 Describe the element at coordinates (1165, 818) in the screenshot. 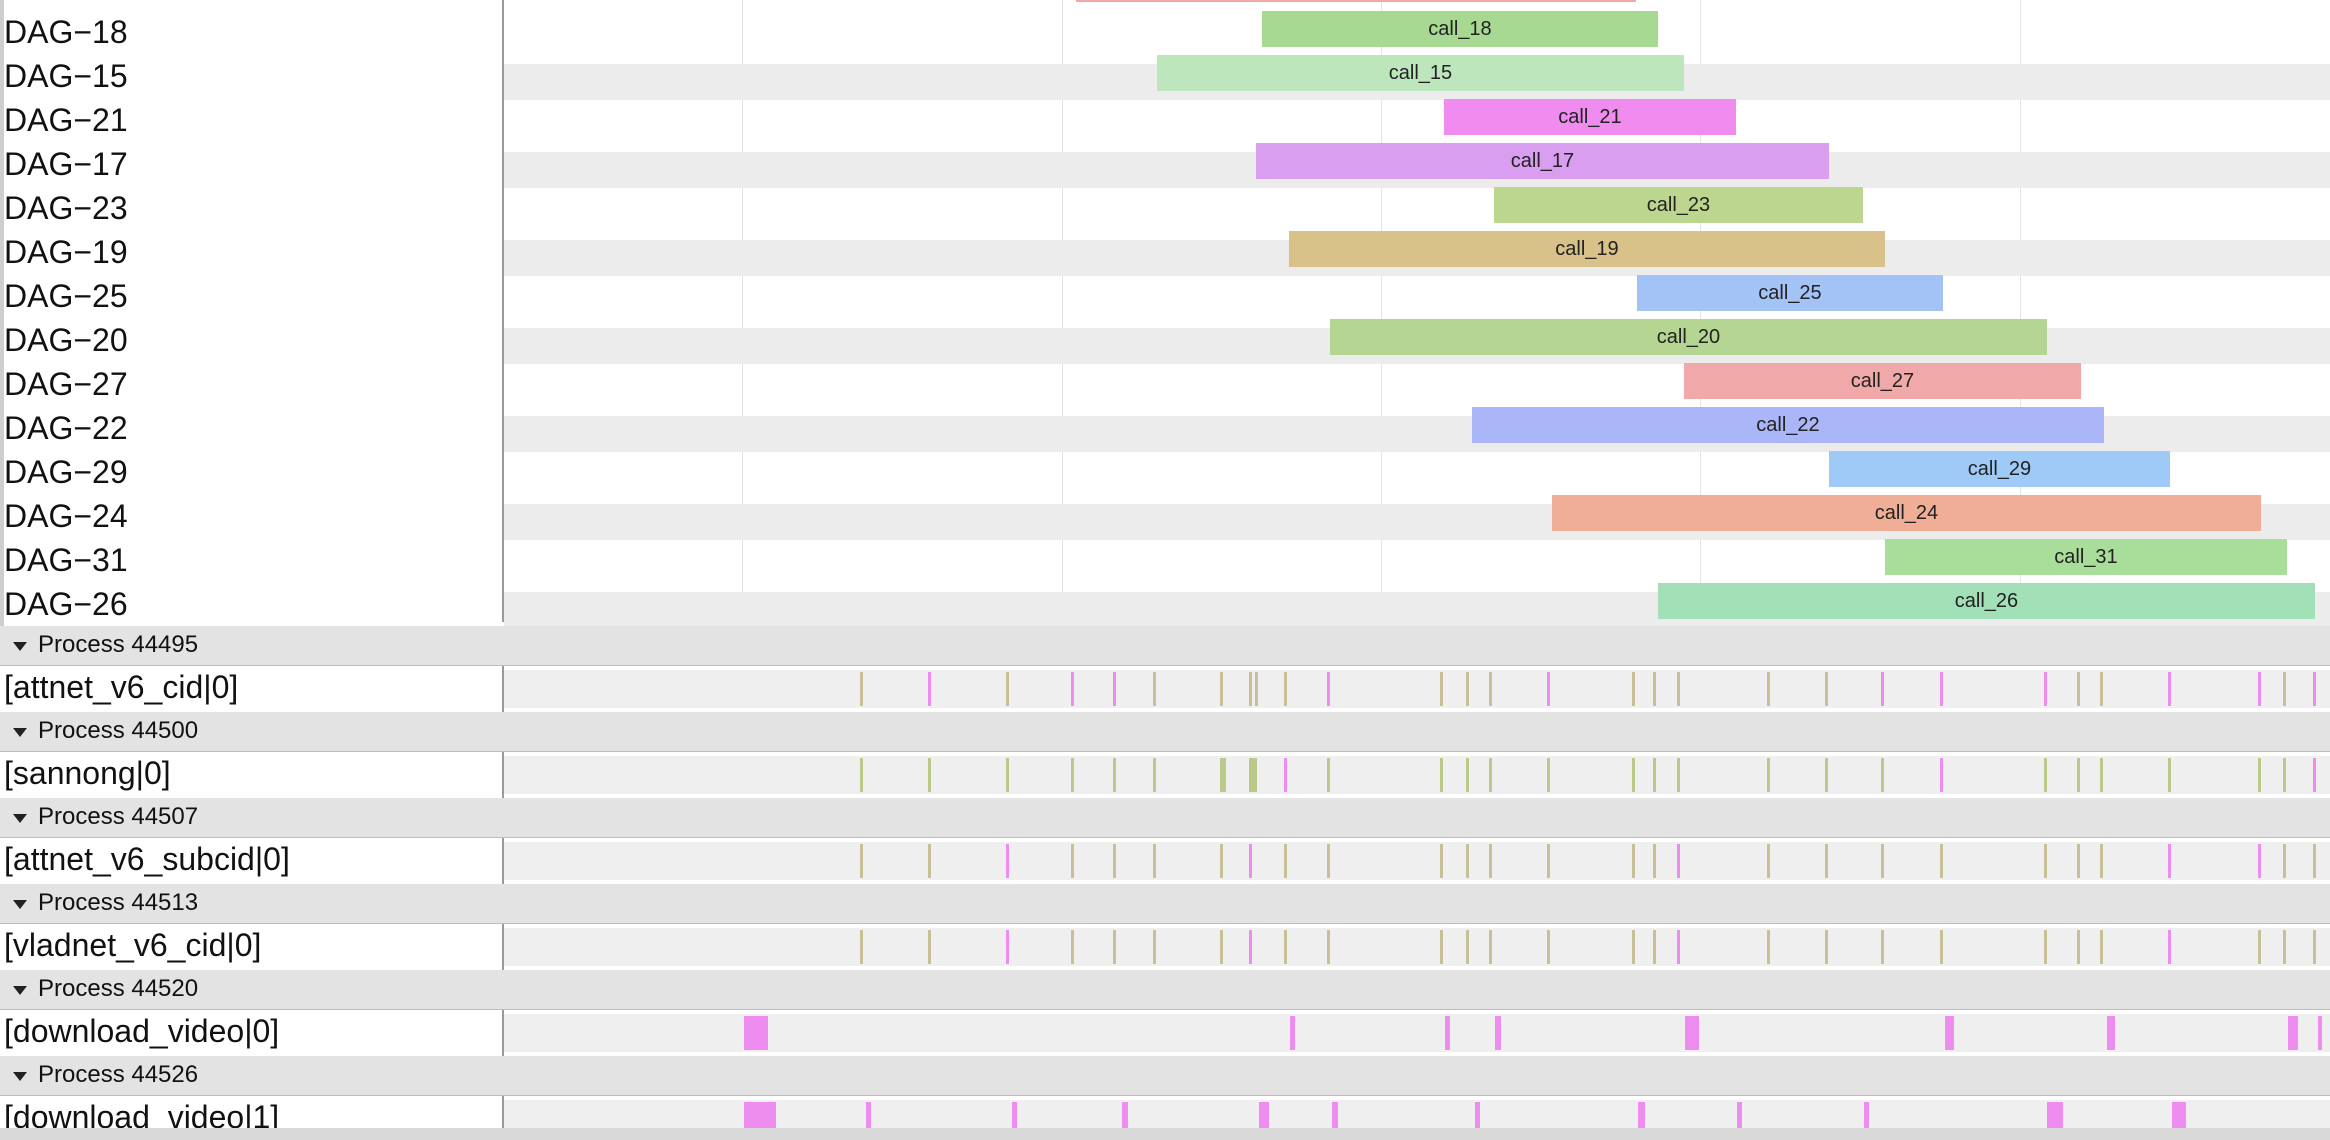

I see `process-header: Process 44507` at that location.